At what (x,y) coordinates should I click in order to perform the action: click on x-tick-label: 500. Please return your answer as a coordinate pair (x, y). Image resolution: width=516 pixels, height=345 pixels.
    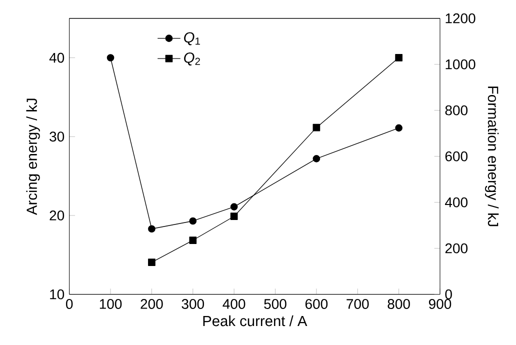
    Looking at the image, I should click on (275, 304).